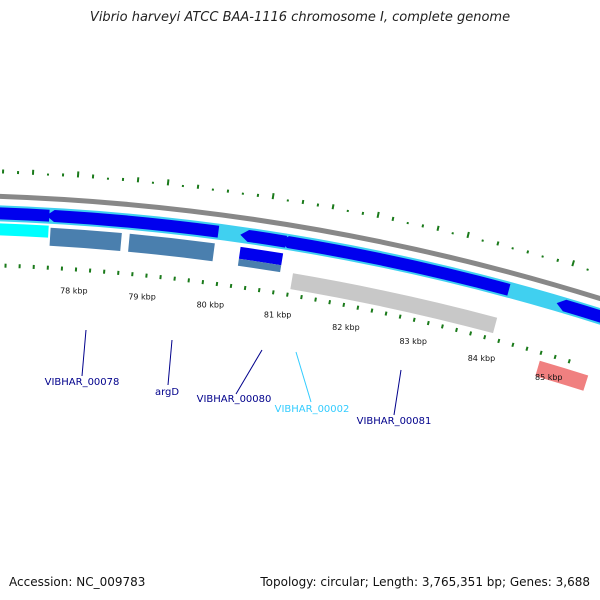  What do you see at coordinates (549, 377) in the screenshot?
I see `kbp-label: 85 kbp` at bounding box center [549, 377].